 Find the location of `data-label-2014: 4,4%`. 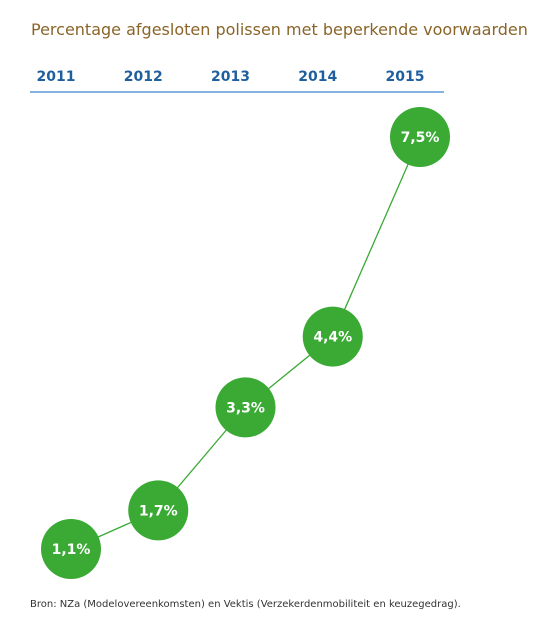

data-label-2014: 4,4% is located at coordinates (332, 338).